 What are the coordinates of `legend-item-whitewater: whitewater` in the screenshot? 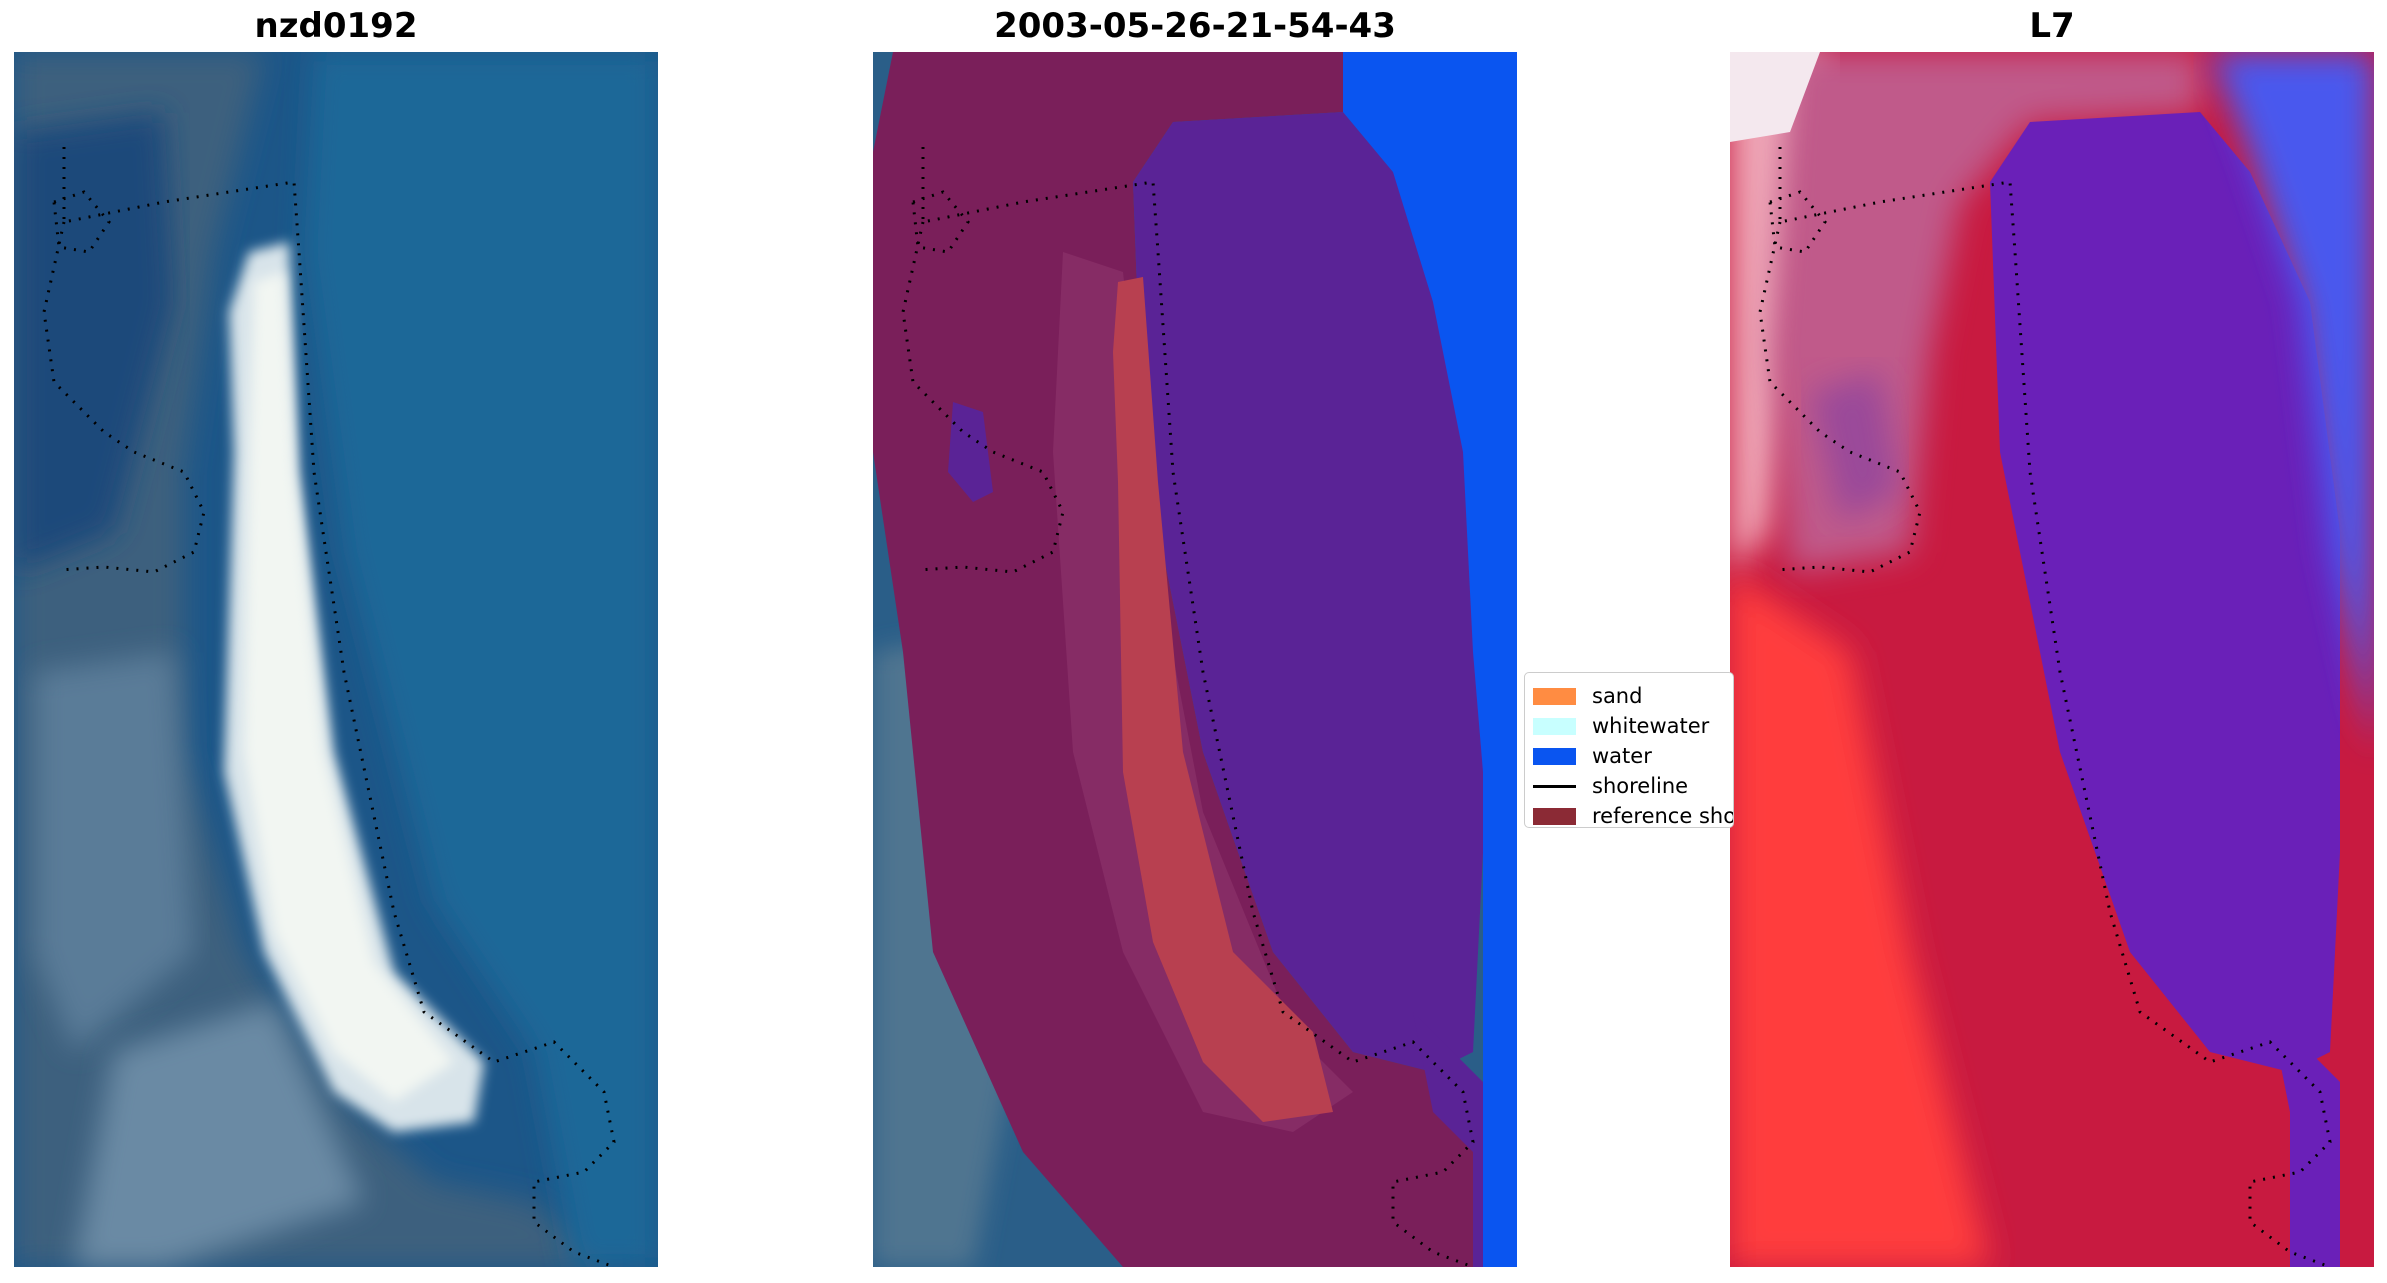 It's located at (1621, 726).